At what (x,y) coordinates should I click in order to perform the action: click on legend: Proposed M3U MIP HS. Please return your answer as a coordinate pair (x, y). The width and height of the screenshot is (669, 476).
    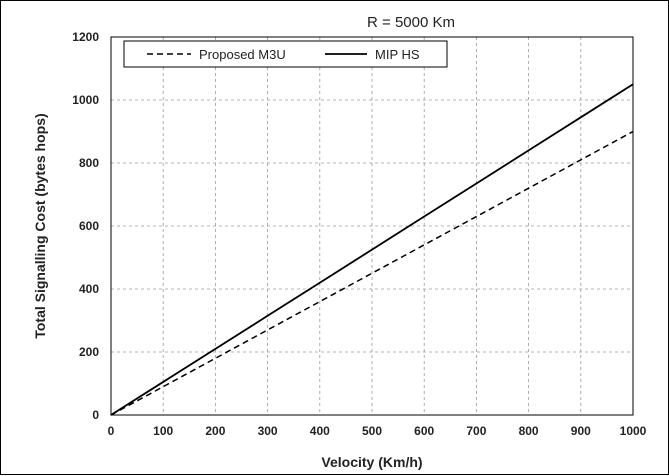
    Looking at the image, I should click on (285, 54).